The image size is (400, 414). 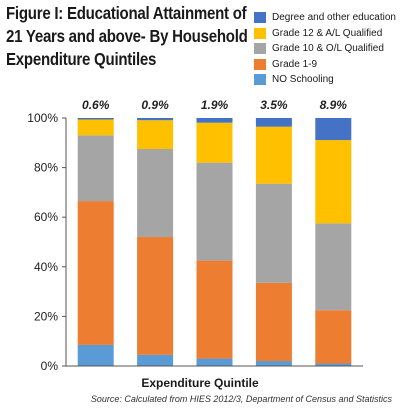 I want to click on y-tick-label: 80%, so click(x=46, y=168).